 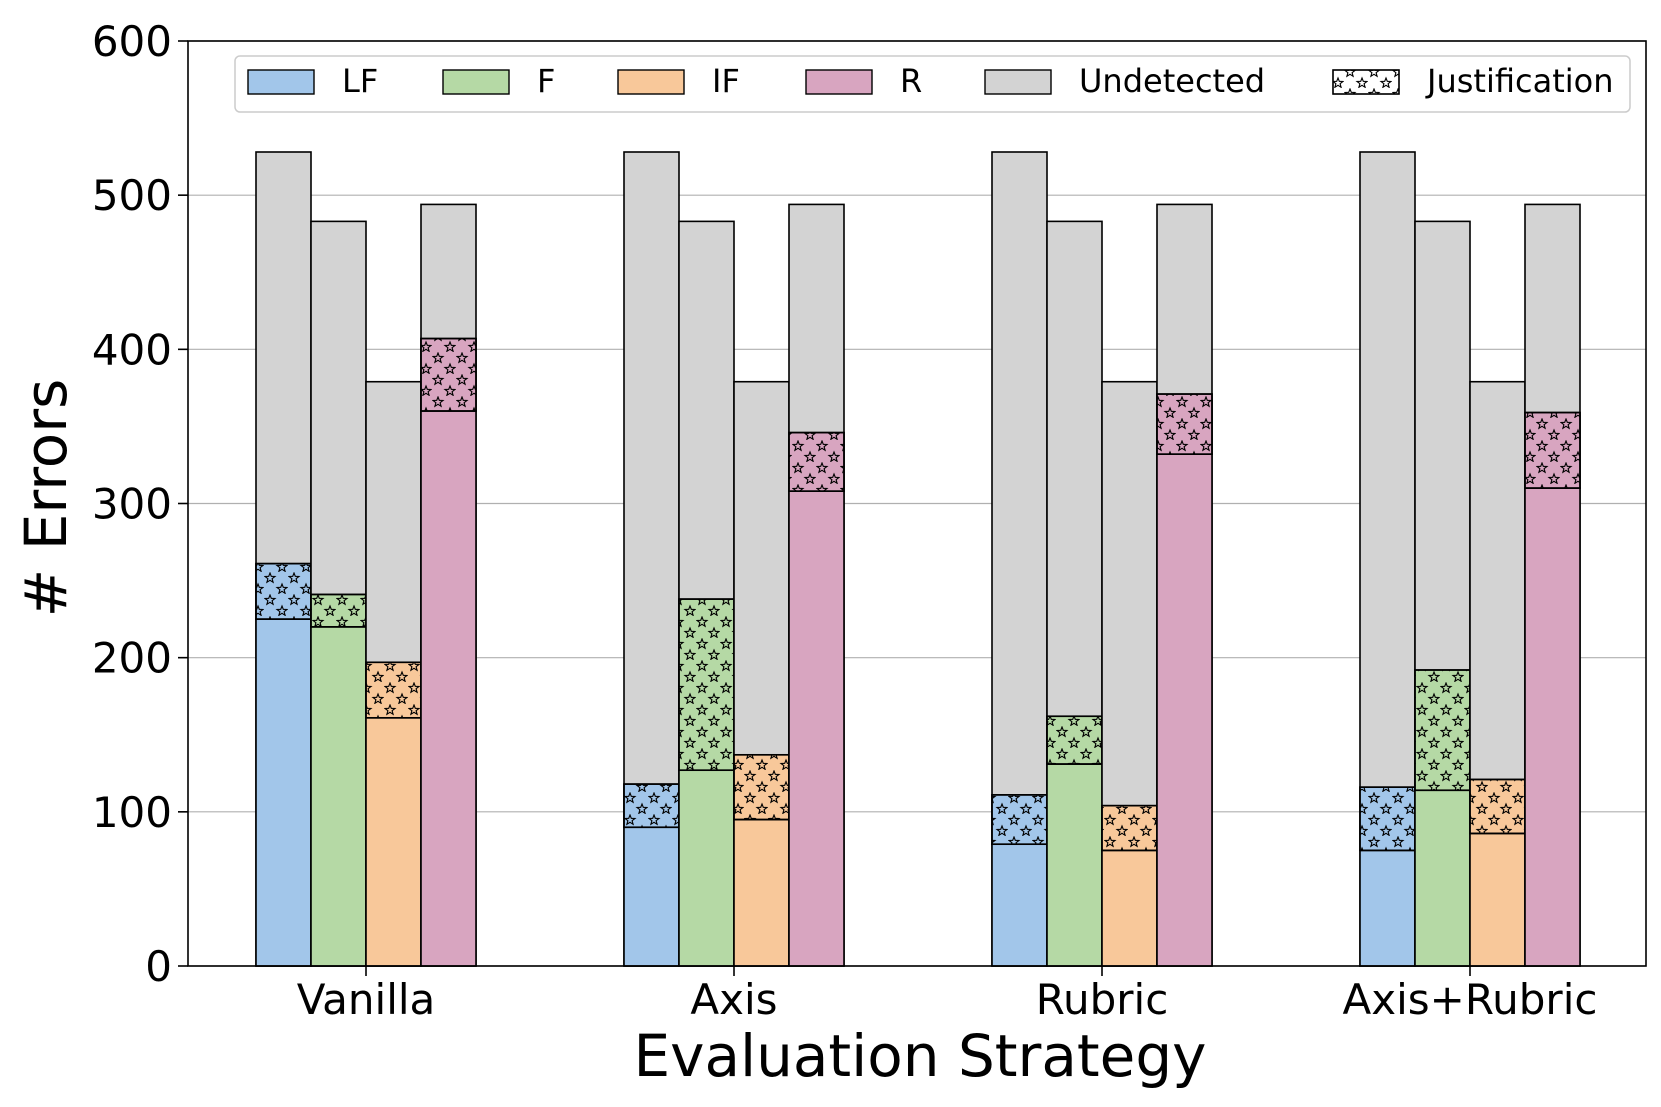 I want to click on legend-label: Undetected, so click(x=1172, y=81).